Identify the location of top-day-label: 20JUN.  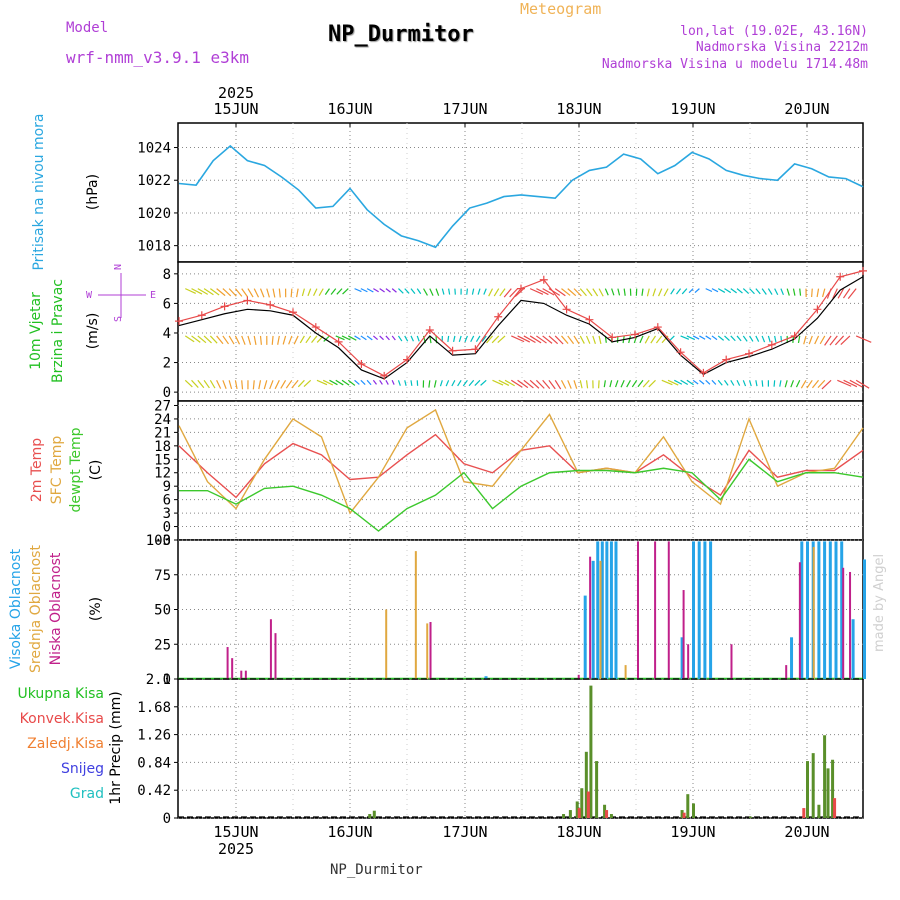
(806, 109).